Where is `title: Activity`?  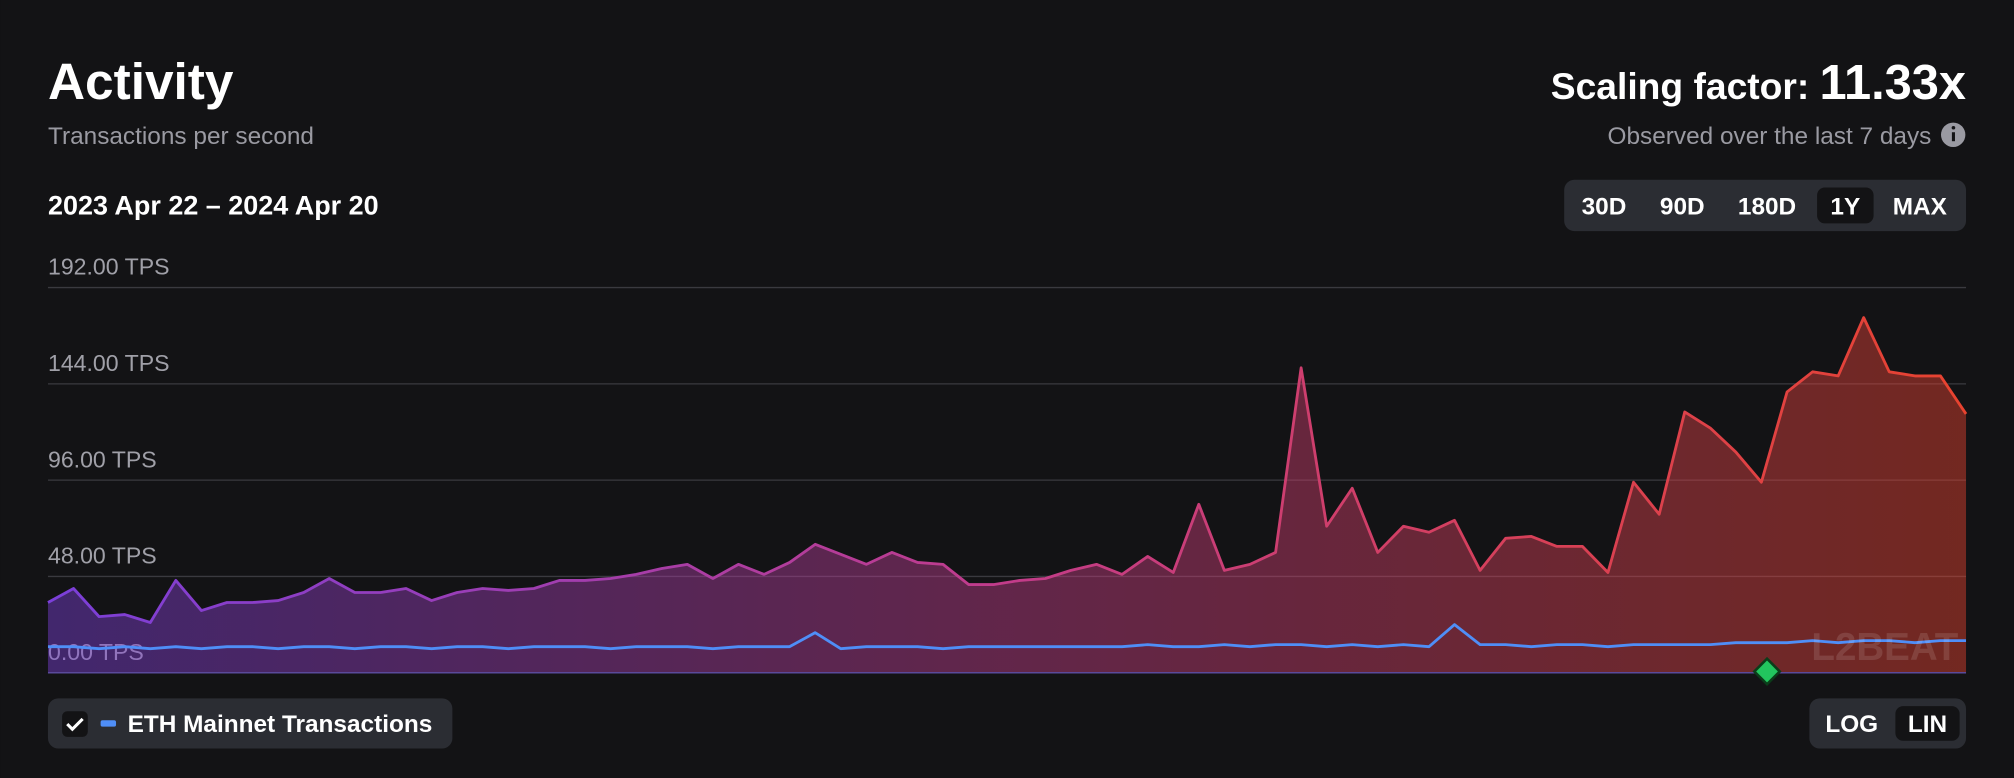
title: Activity is located at coordinates (141, 81).